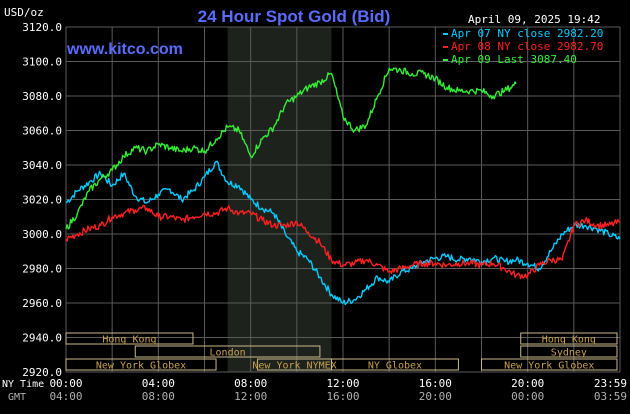 This screenshot has width=630, height=414. Describe the element at coordinates (124, 49) in the screenshot. I see `site-watermark: www.kitco.com` at that location.